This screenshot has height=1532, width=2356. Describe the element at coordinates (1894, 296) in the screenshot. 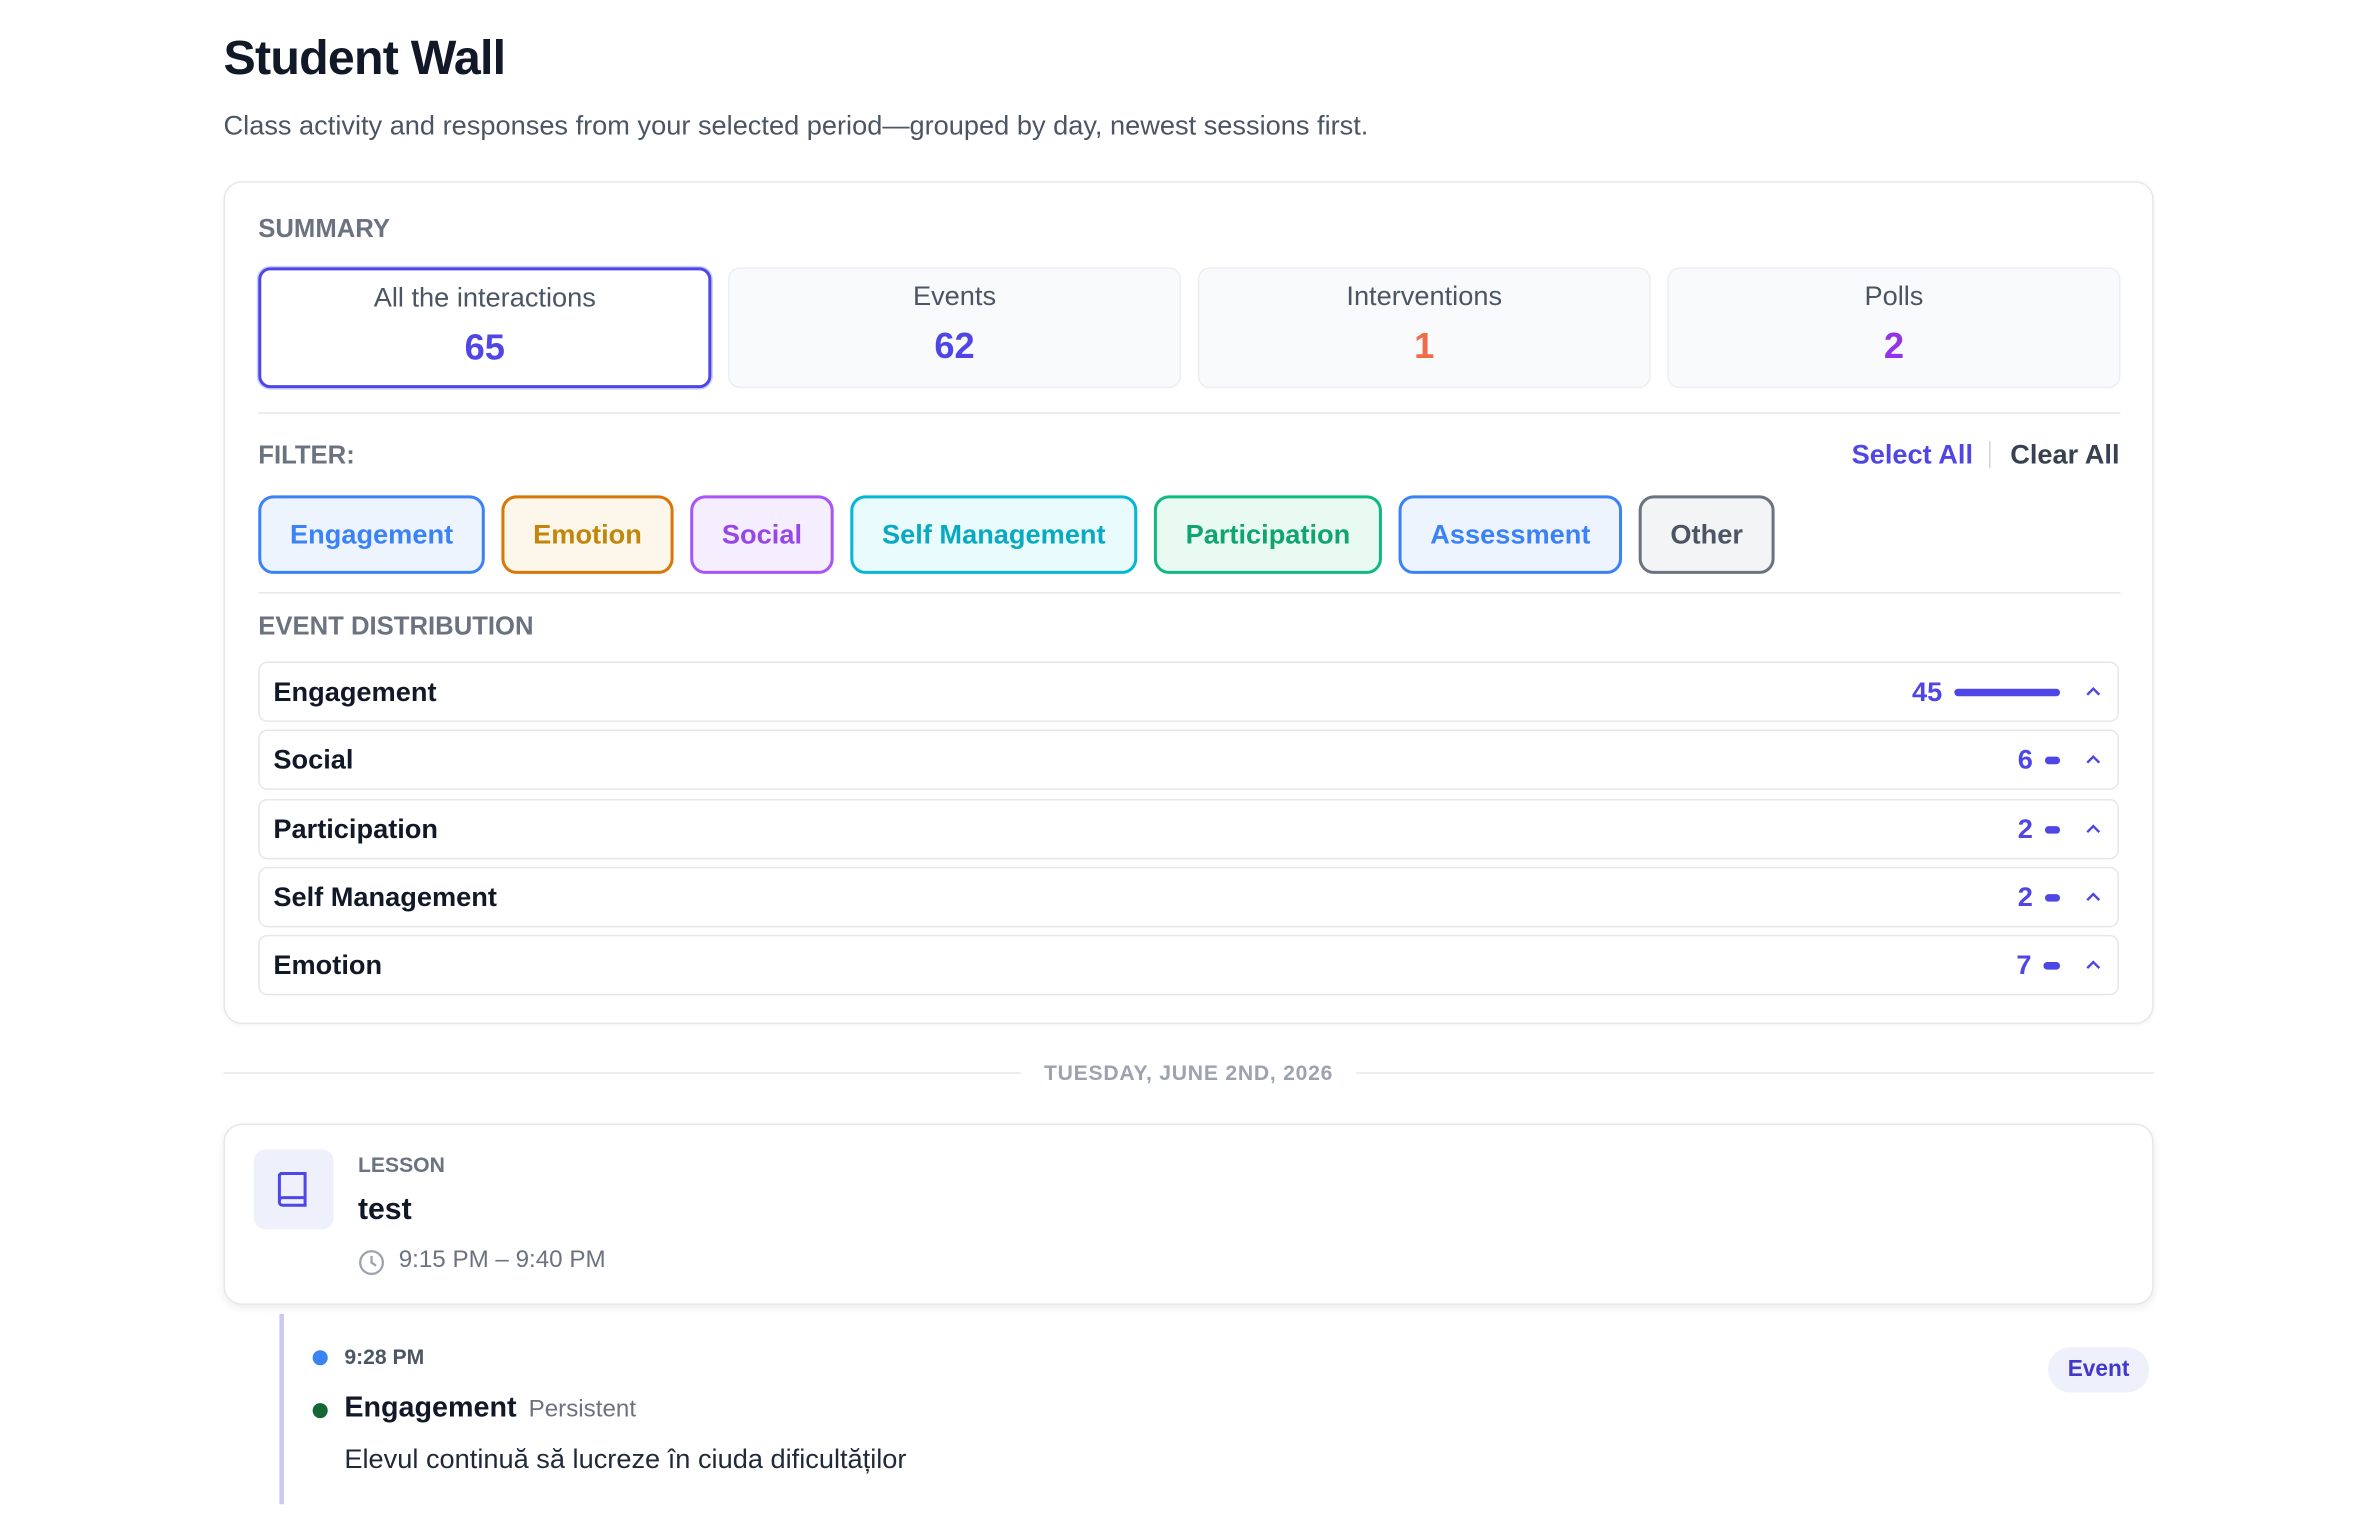

I see `stat-label: Polls` at that location.